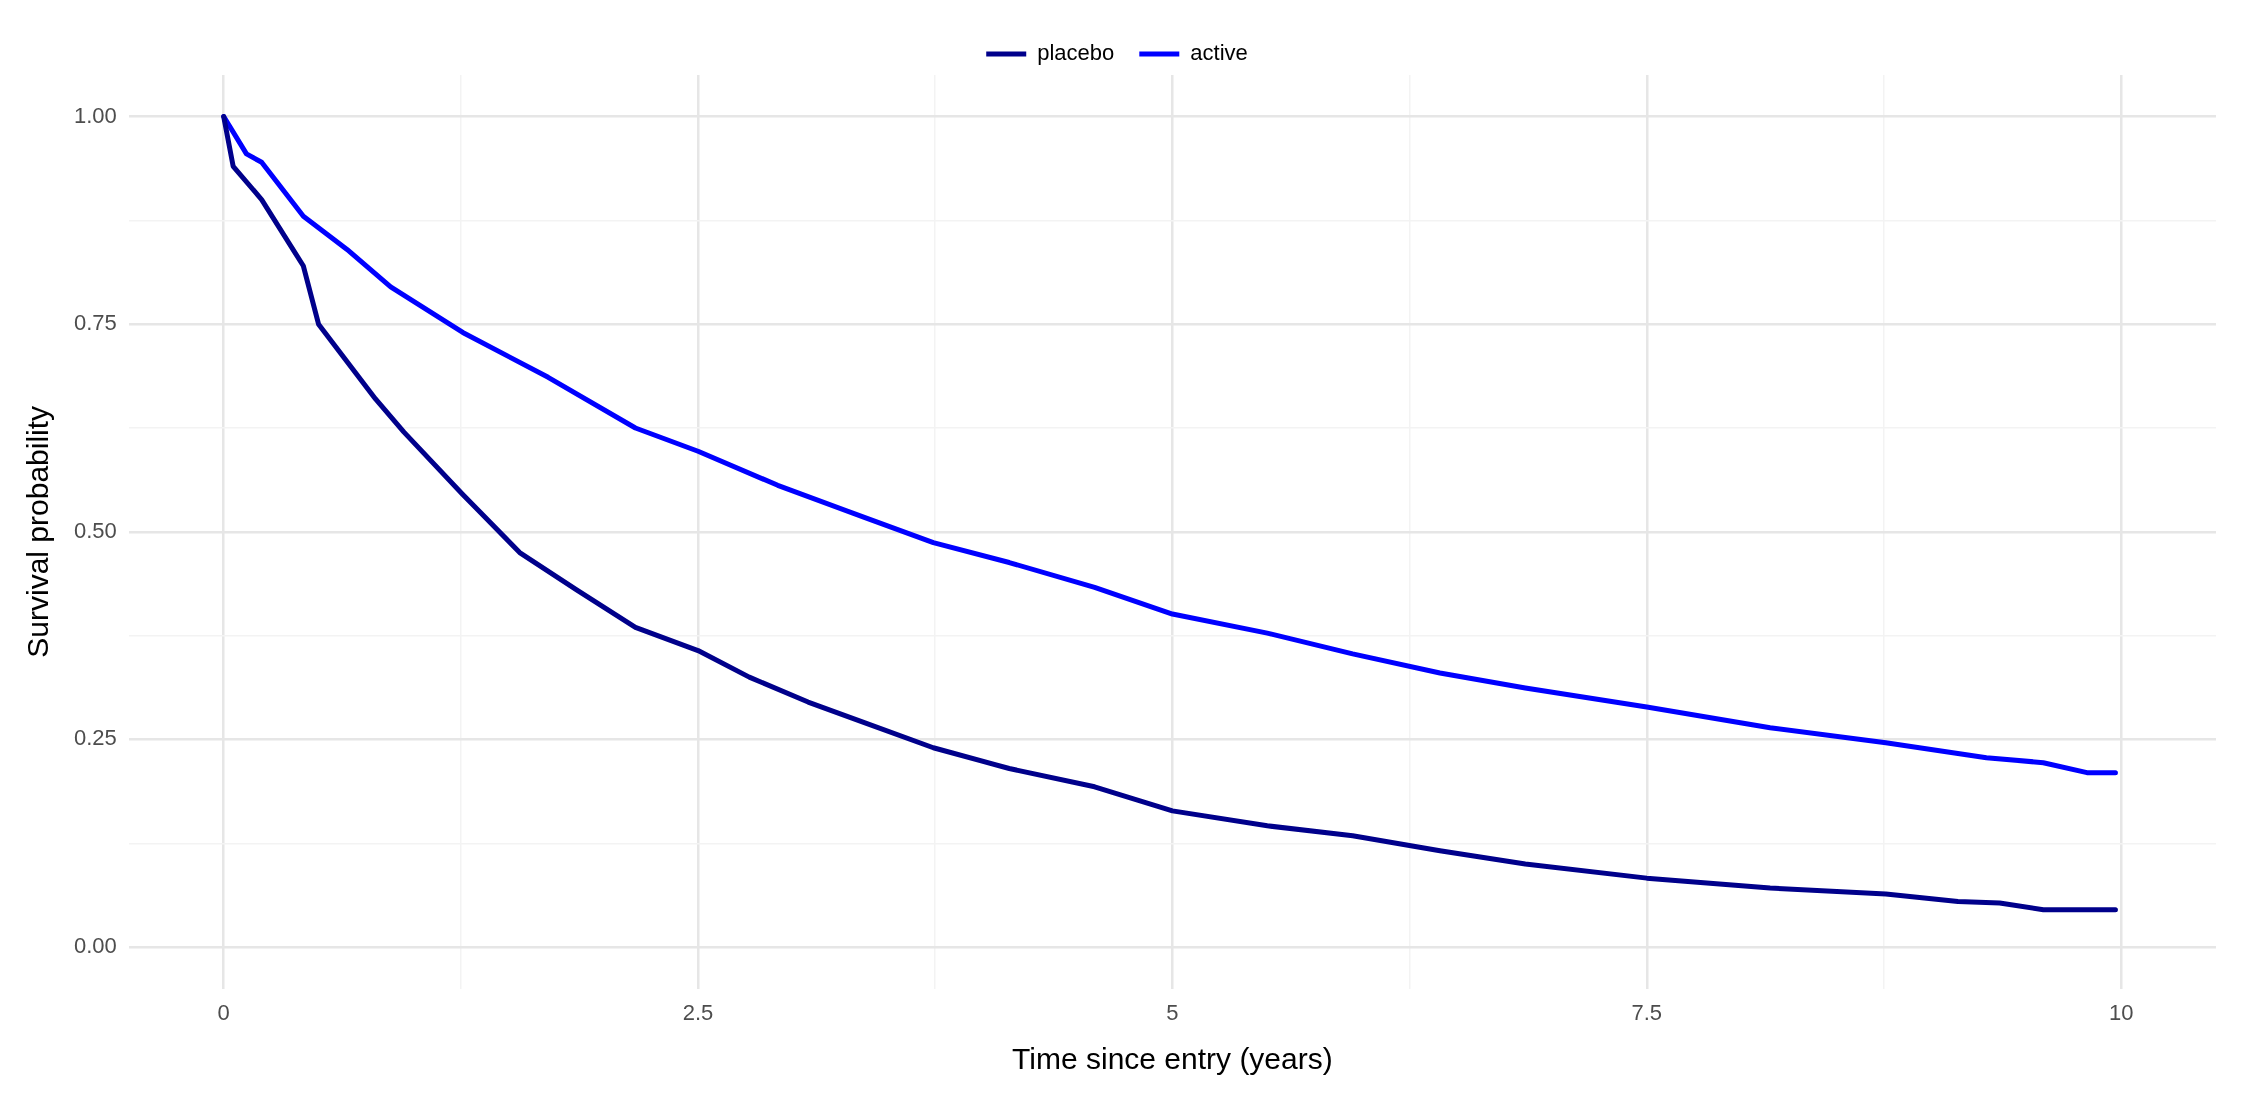  Describe the element at coordinates (95, 530) in the screenshot. I see `y-tick-label: 0.50` at that location.